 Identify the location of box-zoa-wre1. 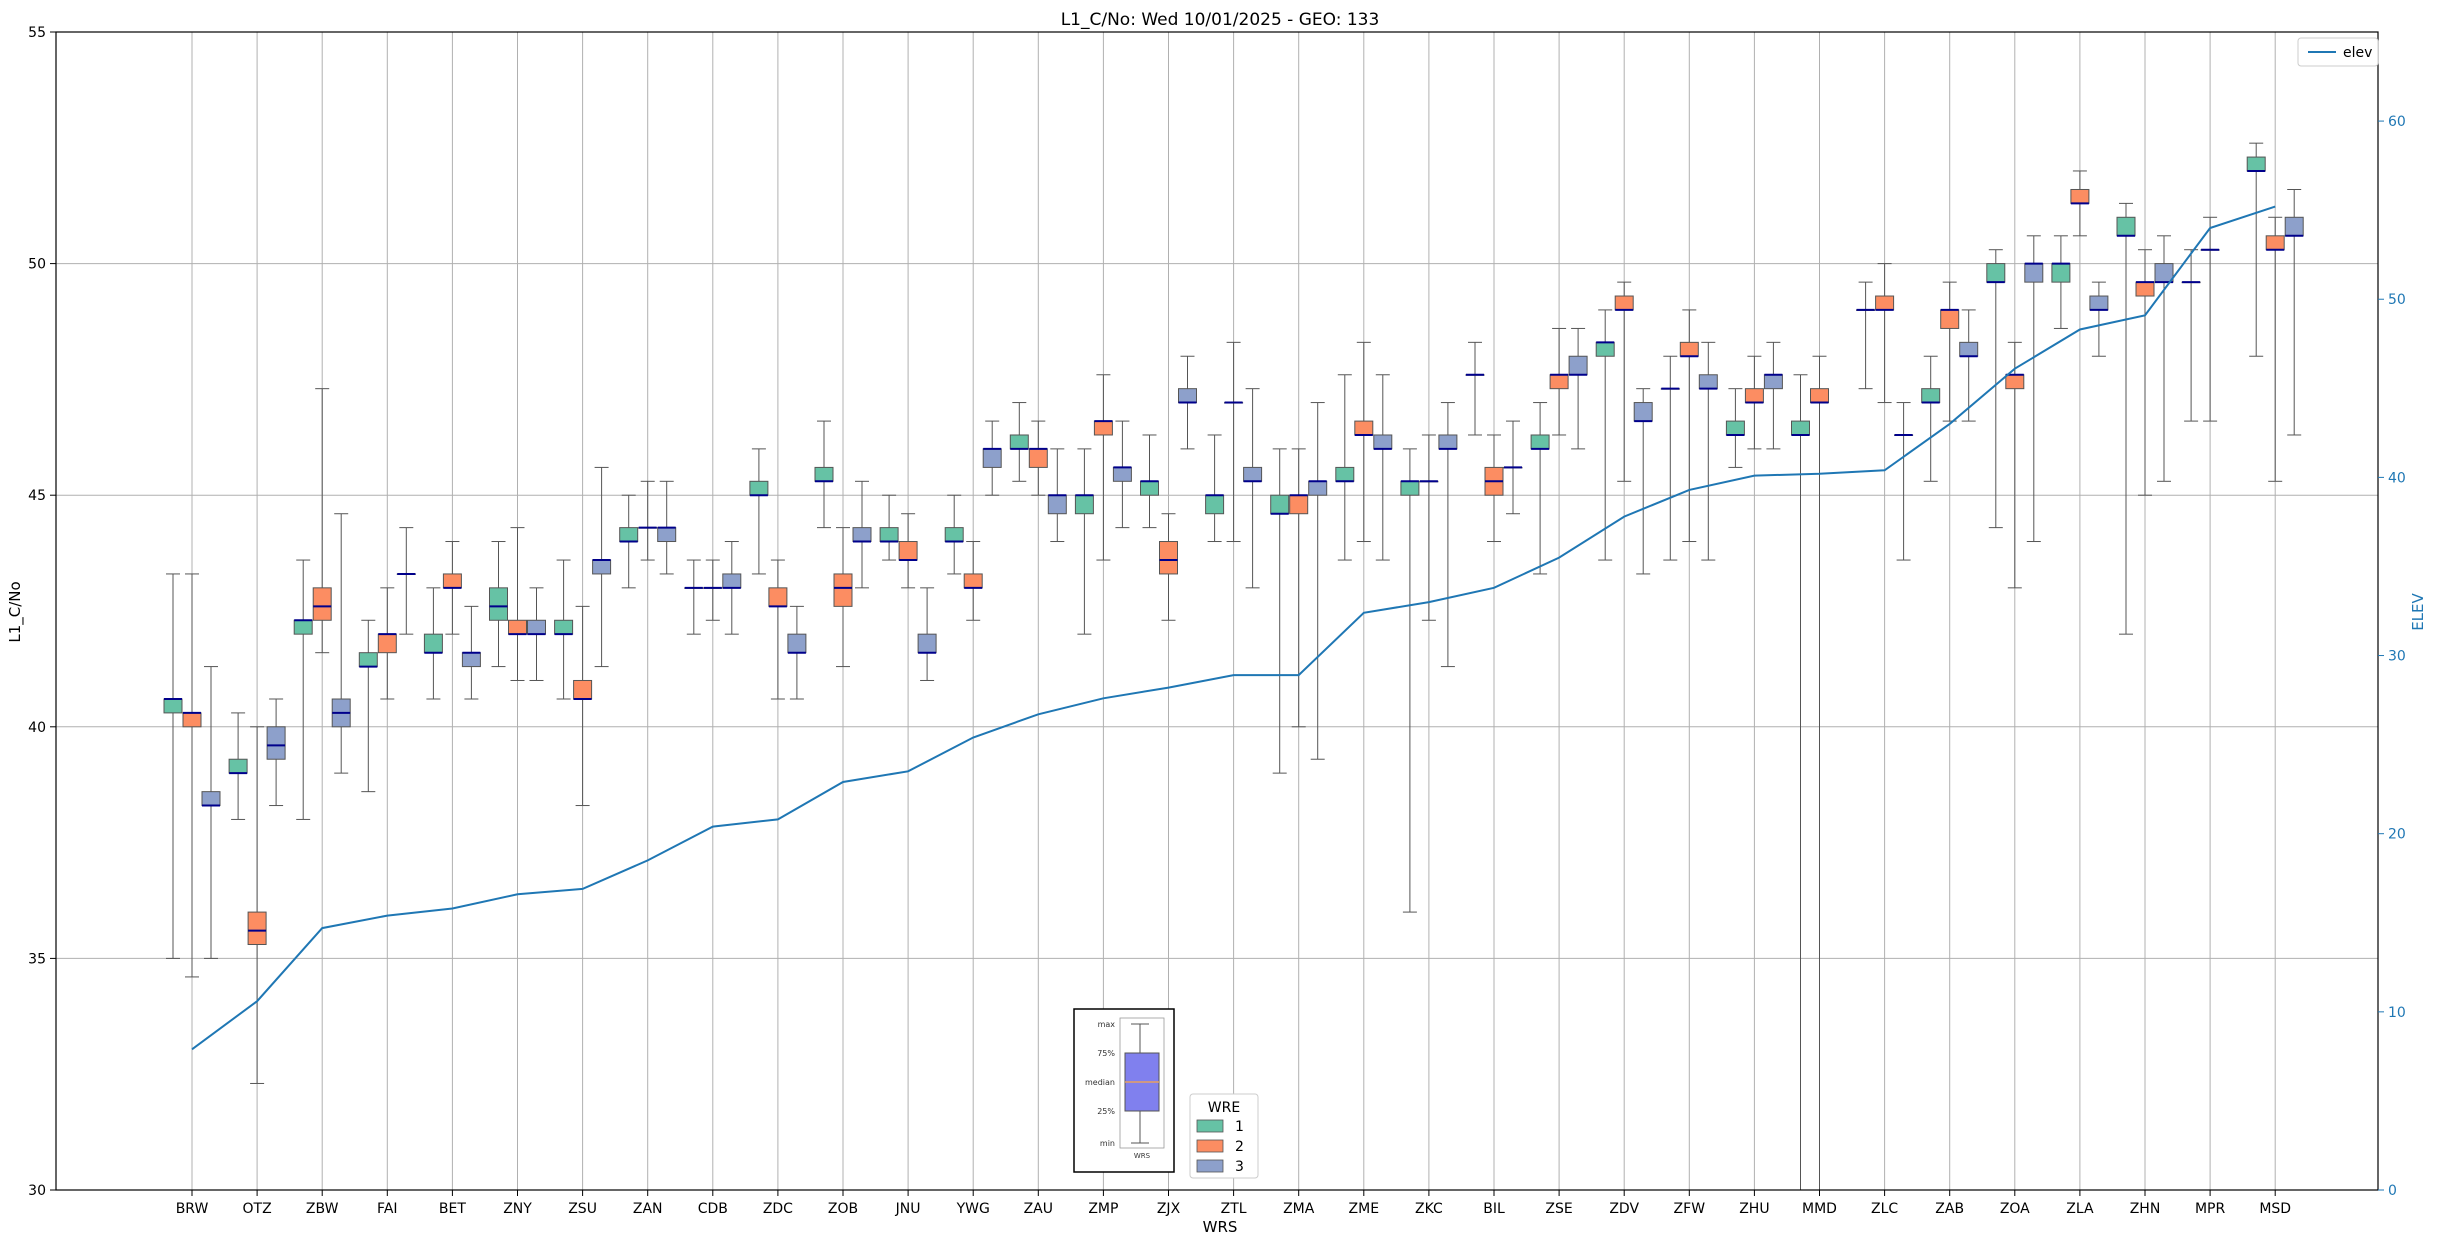
(1996, 389).